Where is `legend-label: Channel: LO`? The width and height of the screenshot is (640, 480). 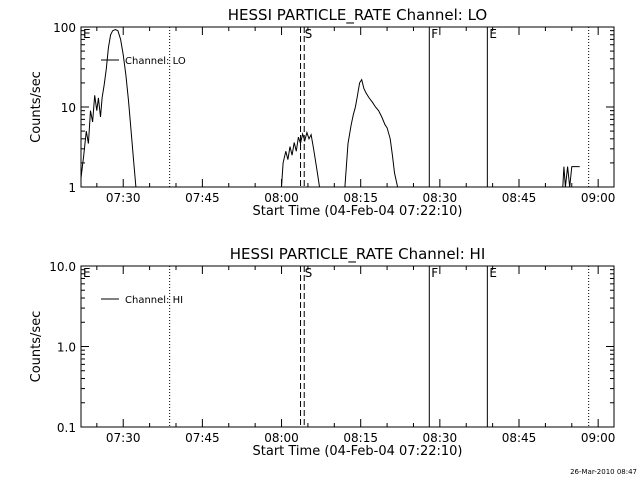 legend-label: Channel: LO is located at coordinates (155, 61).